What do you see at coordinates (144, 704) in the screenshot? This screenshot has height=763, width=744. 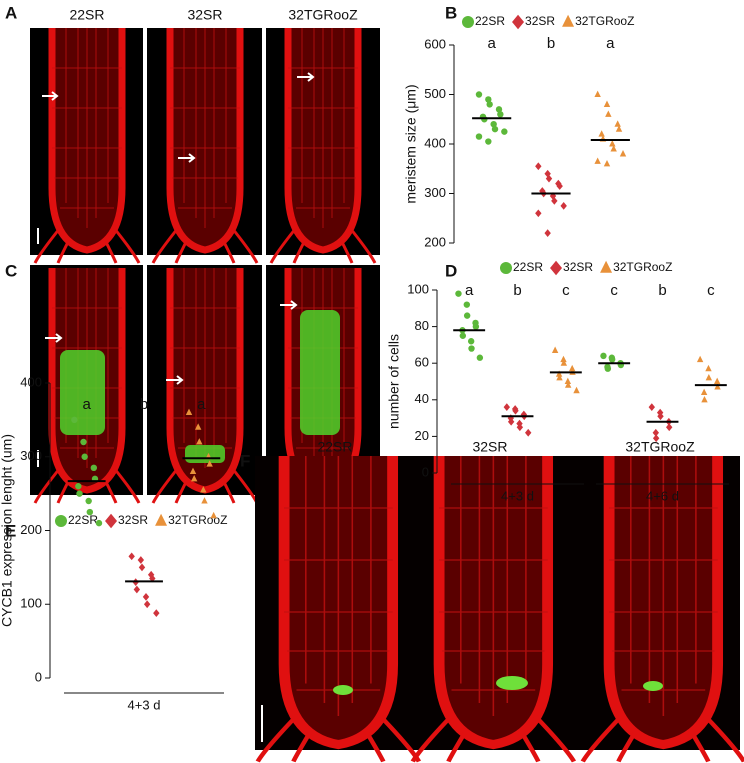 I see `group-label: 4+3 d` at bounding box center [144, 704].